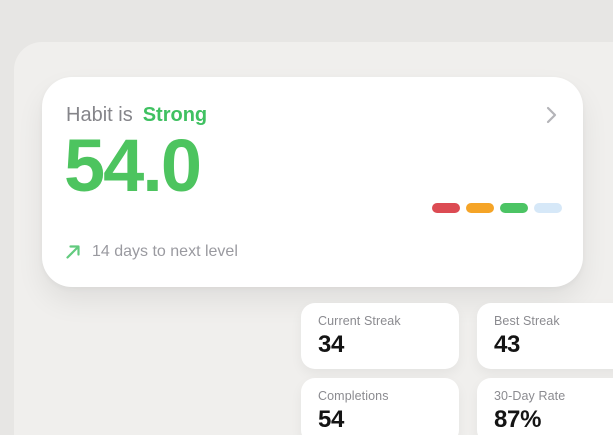 Image resolution: width=613 pixels, height=435 pixels. What do you see at coordinates (73, 252) in the screenshot?
I see `arrow-up-right-icon` at bounding box center [73, 252].